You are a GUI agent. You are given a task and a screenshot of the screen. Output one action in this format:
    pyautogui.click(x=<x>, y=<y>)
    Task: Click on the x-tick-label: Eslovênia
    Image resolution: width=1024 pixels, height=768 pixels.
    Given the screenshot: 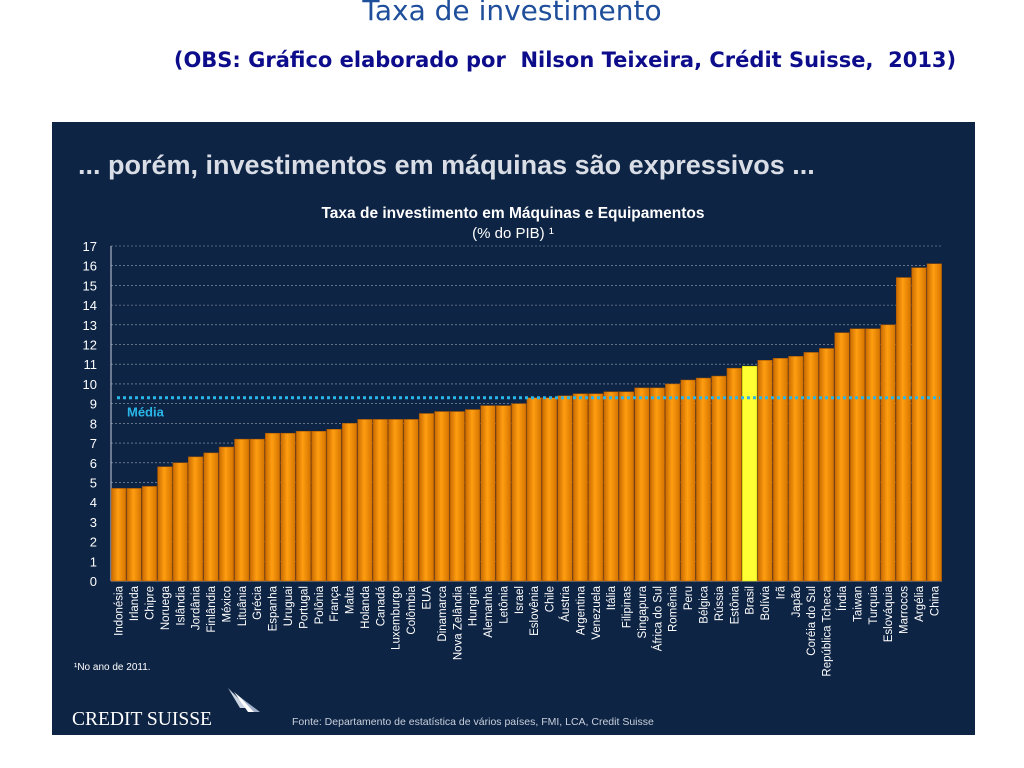 What is the action you would take?
    pyautogui.click(x=535, y=610)
    